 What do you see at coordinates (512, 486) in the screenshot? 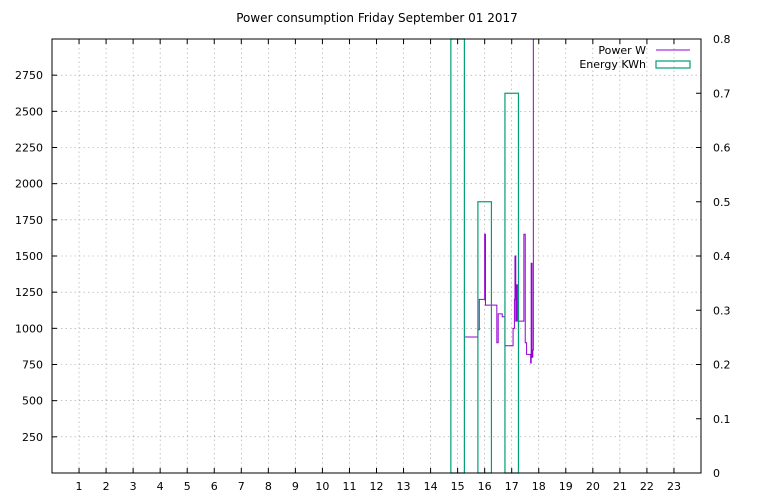
I see `x-tick-label: 17` at bounding box center [512, 486].